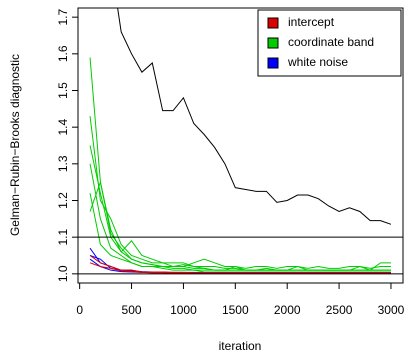 This screenshot has height=358, width=411. What do you see at coordinates (63, 90) in the screenshot?
I see `y-tick-label: 1.5` at bounding box center [63, 90].